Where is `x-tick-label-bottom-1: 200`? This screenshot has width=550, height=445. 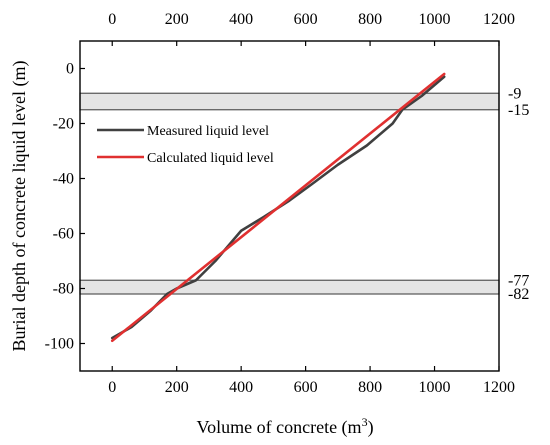 x-tick-label-bottom-1: 200 is located at coordinates (177, 387).